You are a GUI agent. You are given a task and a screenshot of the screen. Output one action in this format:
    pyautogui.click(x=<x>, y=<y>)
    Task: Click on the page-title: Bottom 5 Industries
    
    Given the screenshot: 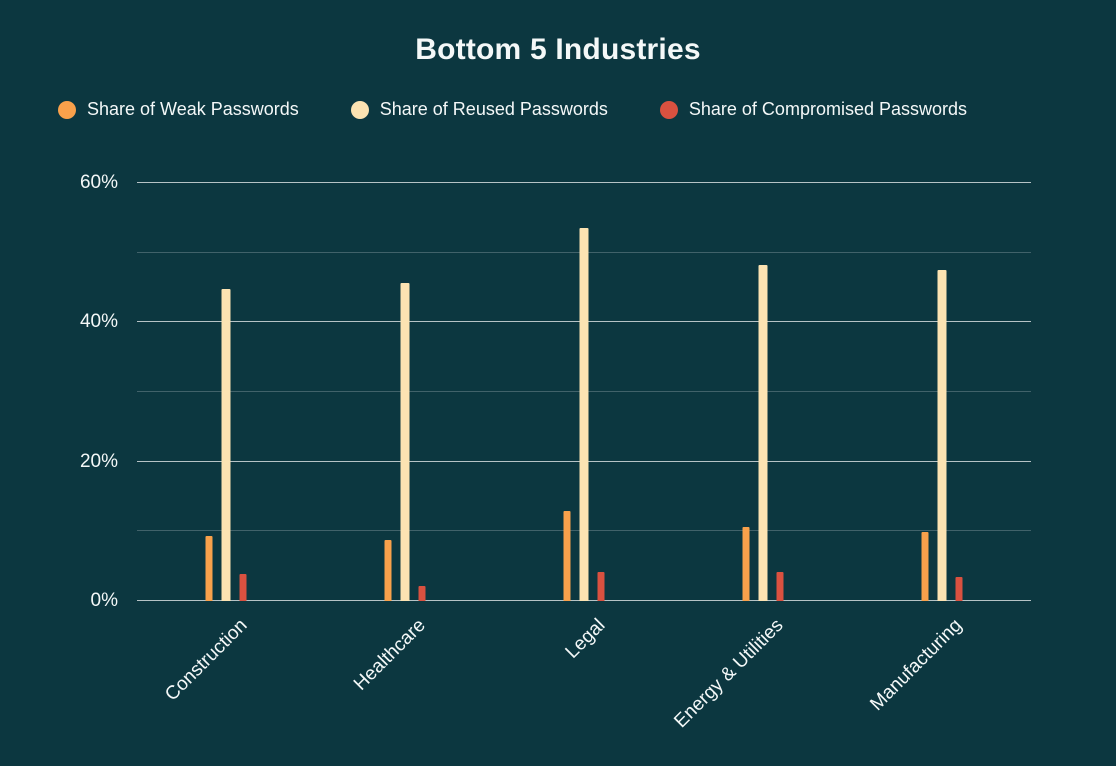 What is the action you would take?
    pyautogui.click(x=558, y=49)
    